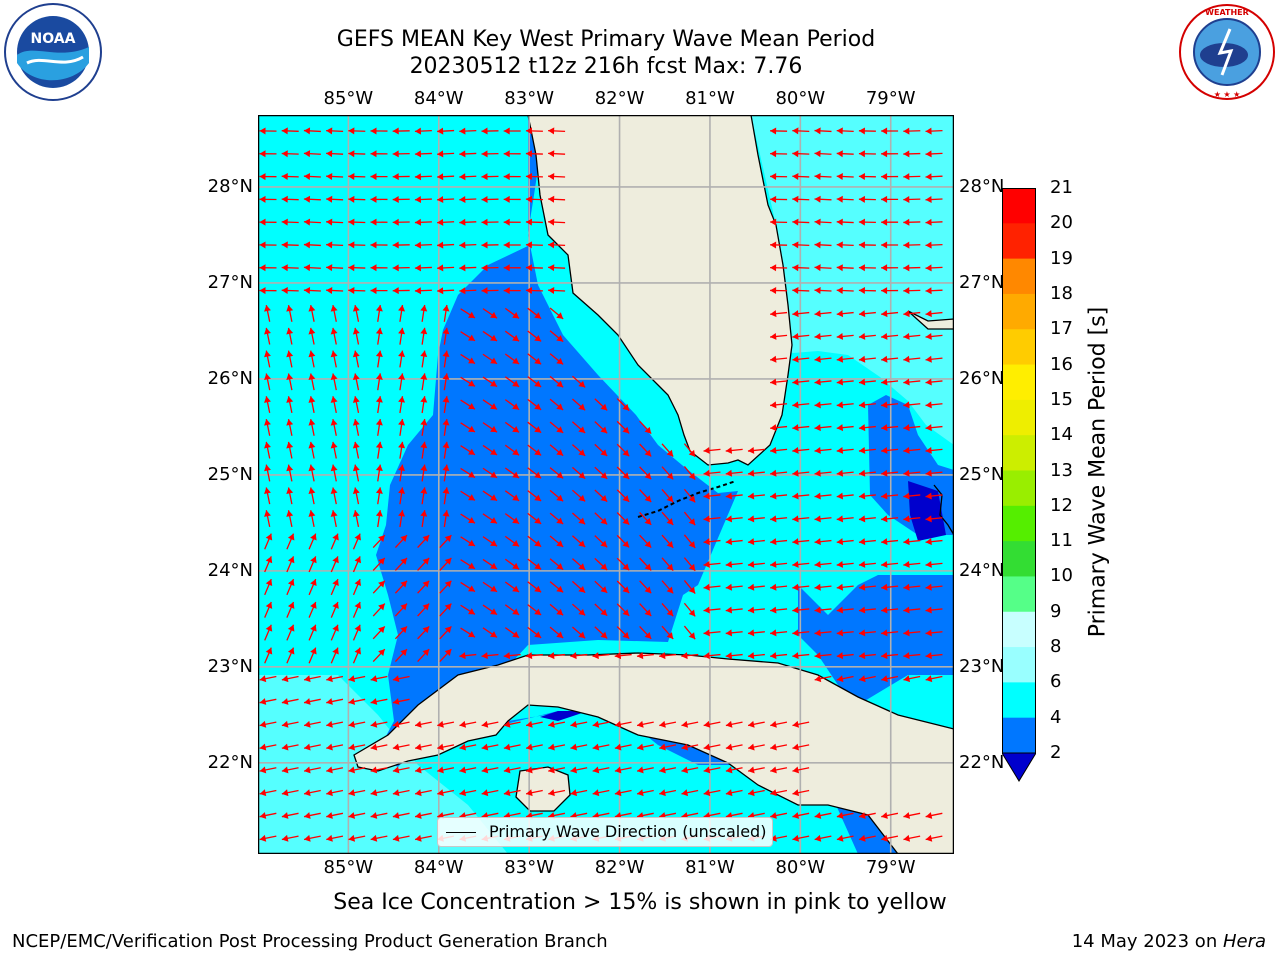 The width and height of the screenshot is (1280, 960). I want to click on lat-label-left: 25°N, so click(230, 474).